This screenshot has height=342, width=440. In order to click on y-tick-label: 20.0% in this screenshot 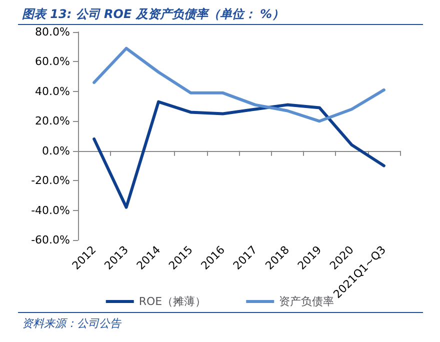, I will do `click(52, 121)`.